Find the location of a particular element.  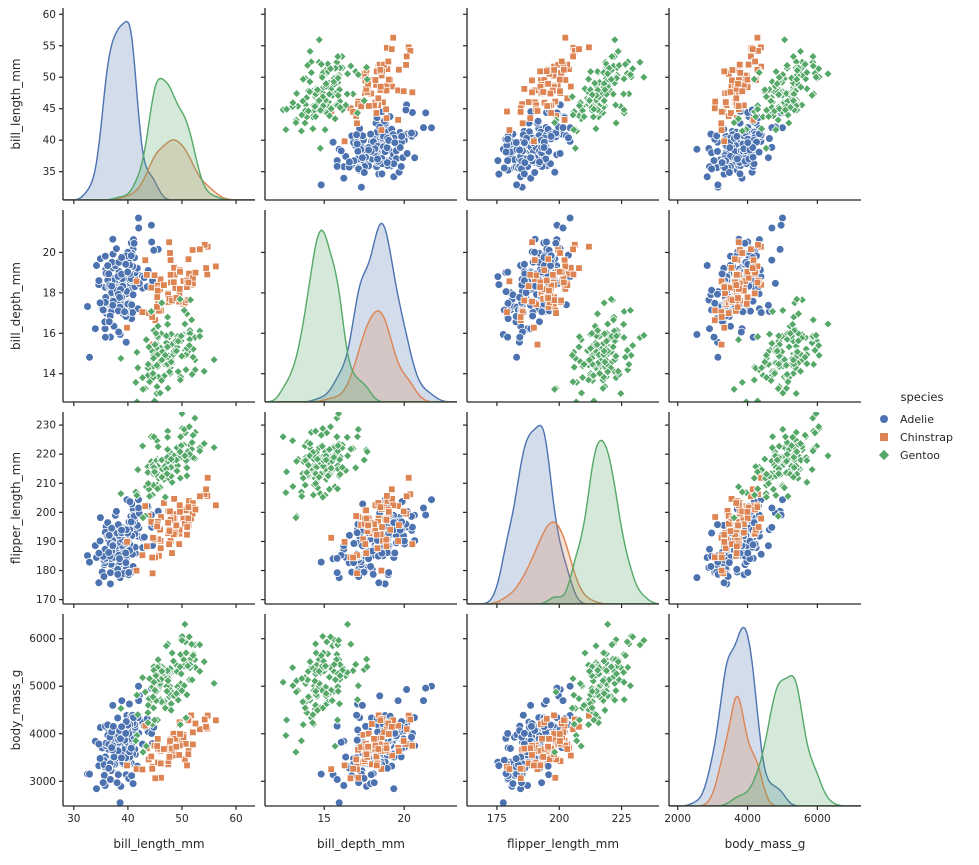

legend: species Adelie Chinstrap Gentoo is located at coordinates (922, 427).